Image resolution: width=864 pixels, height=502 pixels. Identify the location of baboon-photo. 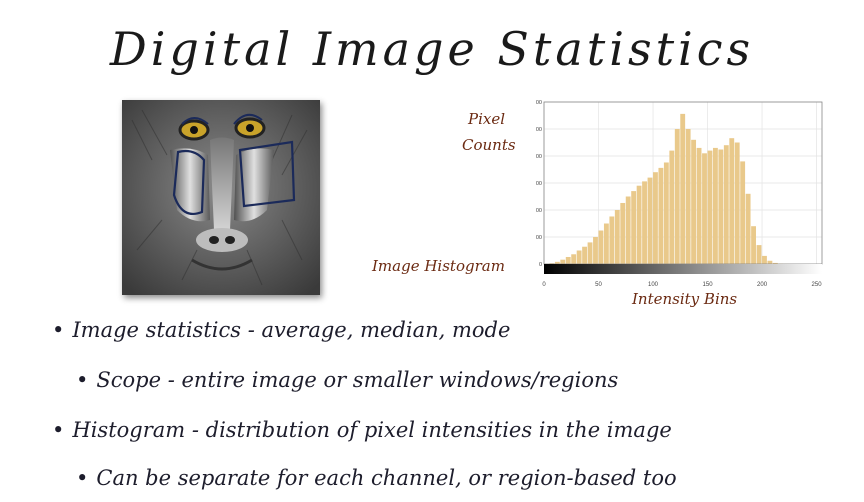
(221, 197).